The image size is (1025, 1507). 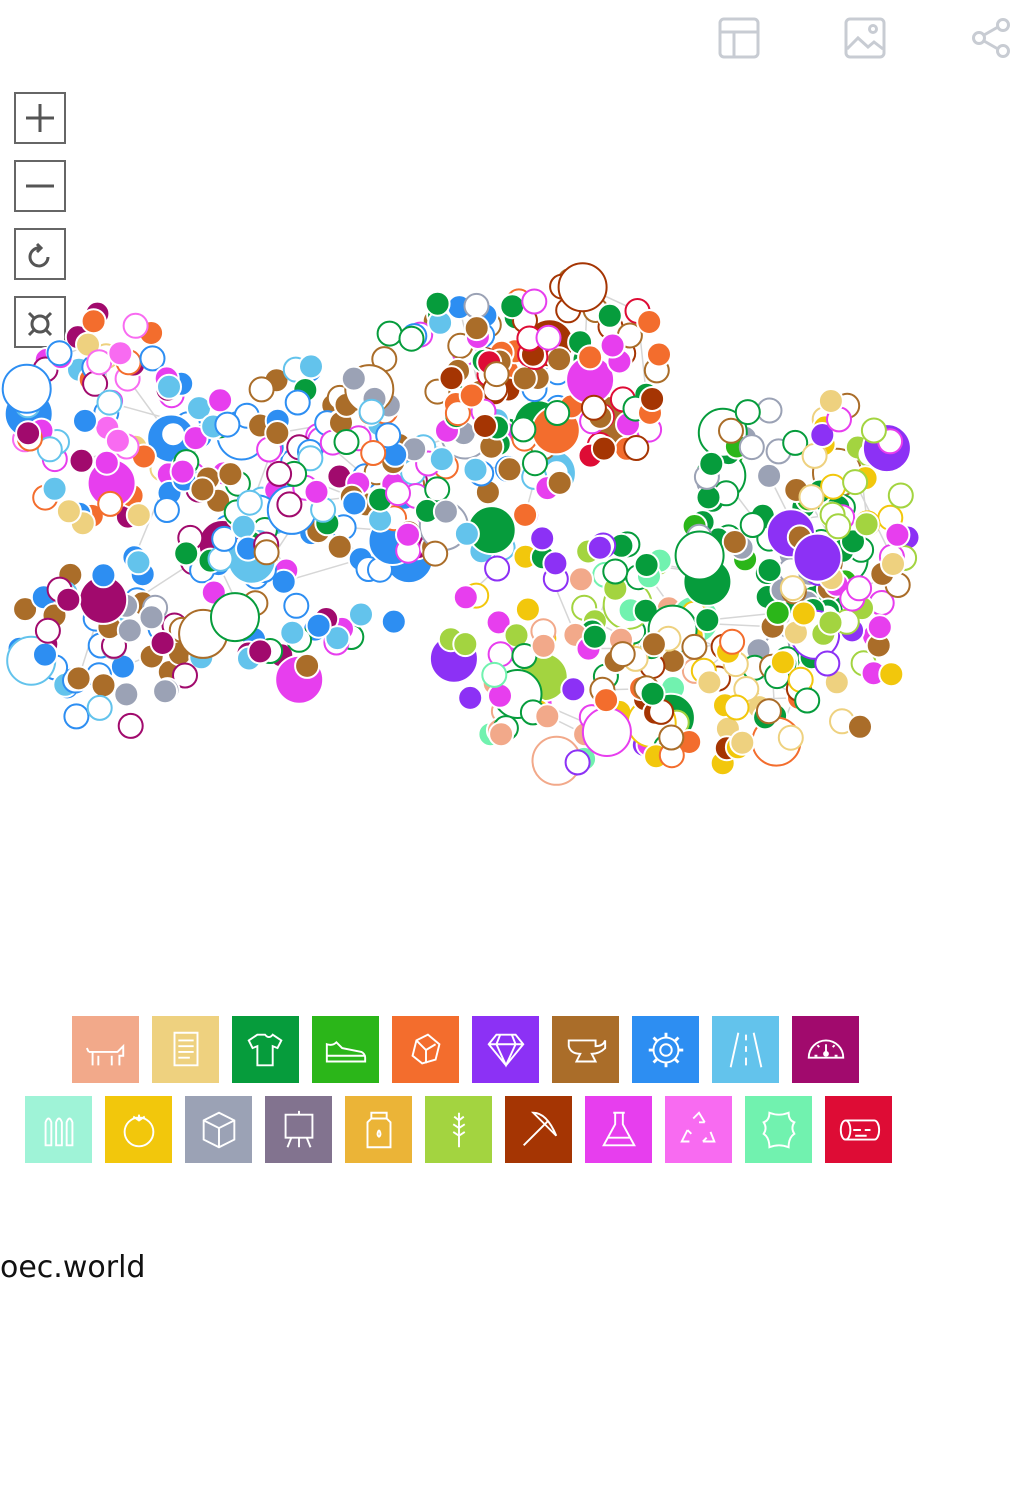 What do you see at coordinates (218, 1129) in the screenshot?
I see `legend-item-miscellaneous` at bounding box center [218, 1129].